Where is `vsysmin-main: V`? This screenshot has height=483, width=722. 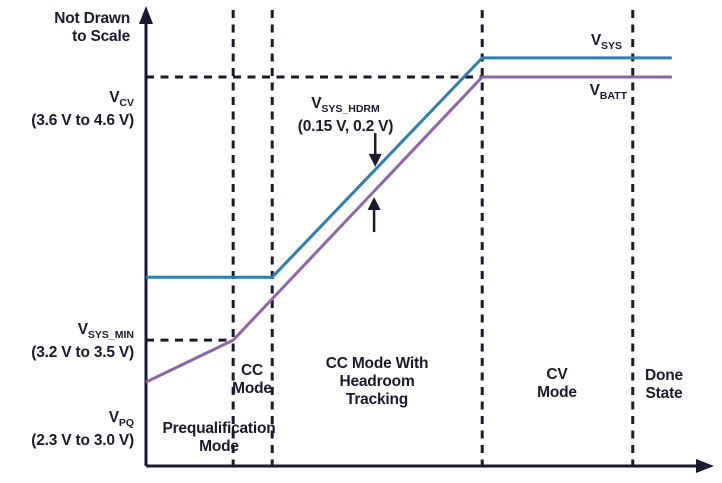 vsysmin-main: V is located at coordinates (82, 329).